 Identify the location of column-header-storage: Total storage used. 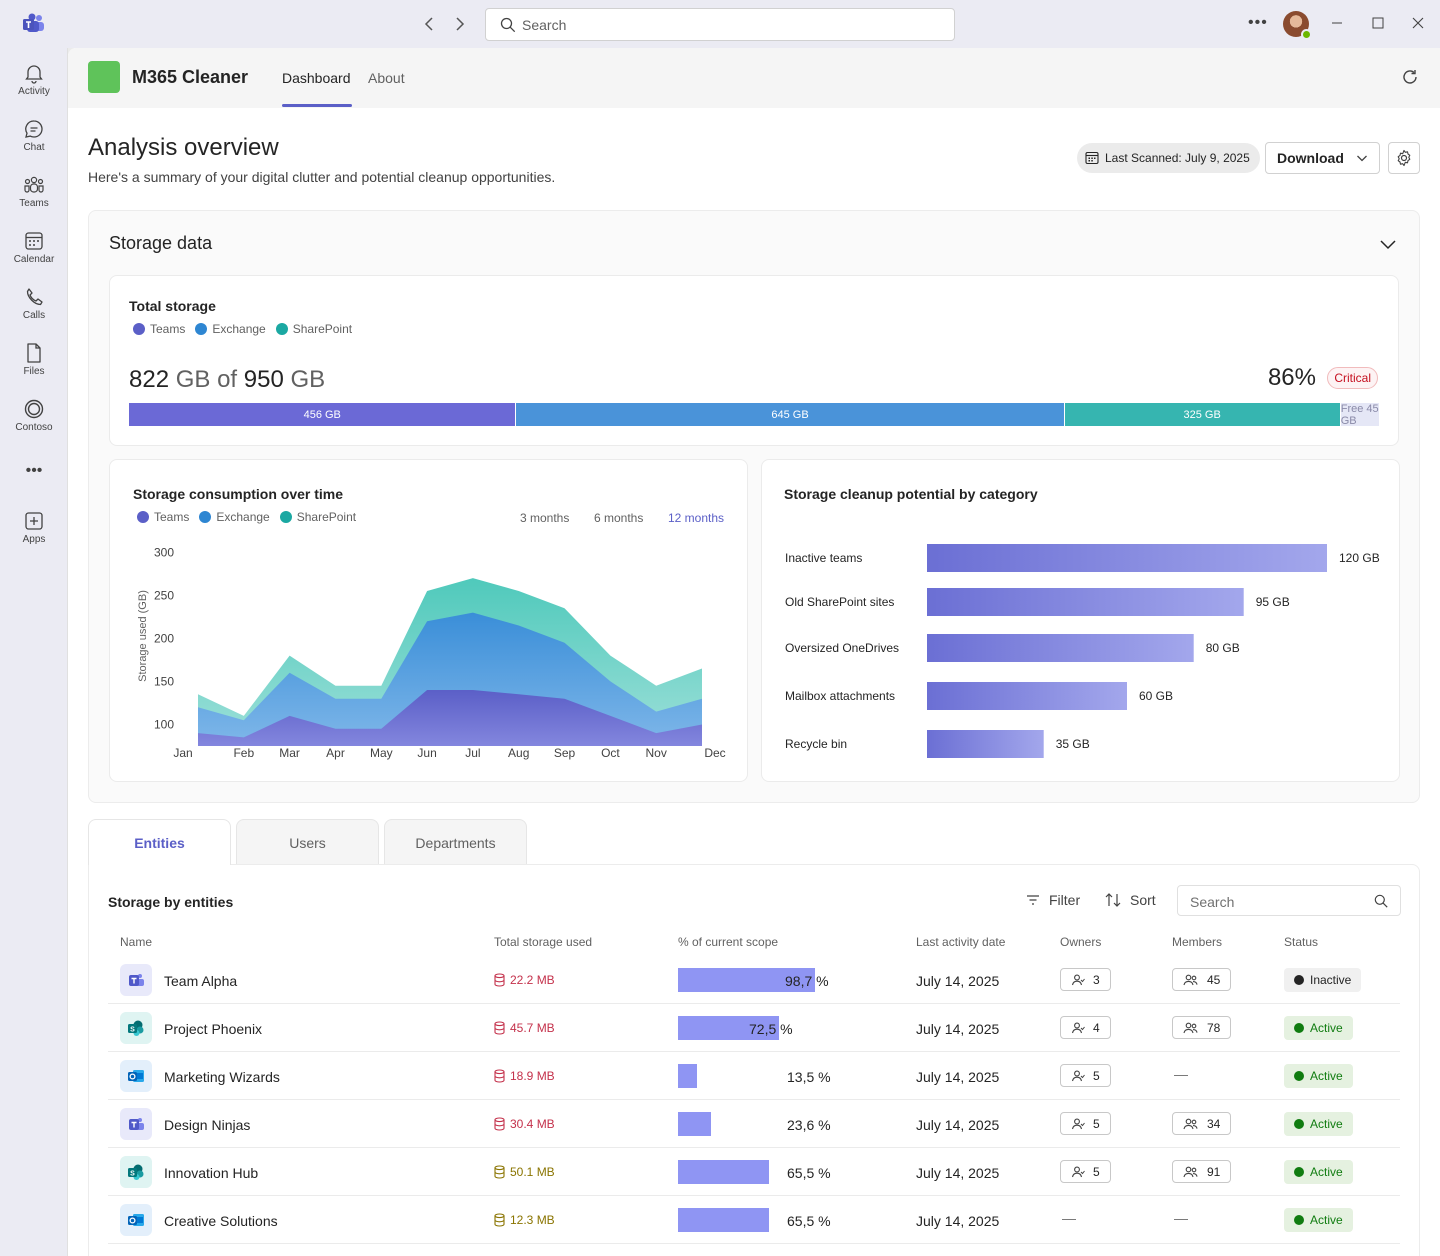
(543, 942).